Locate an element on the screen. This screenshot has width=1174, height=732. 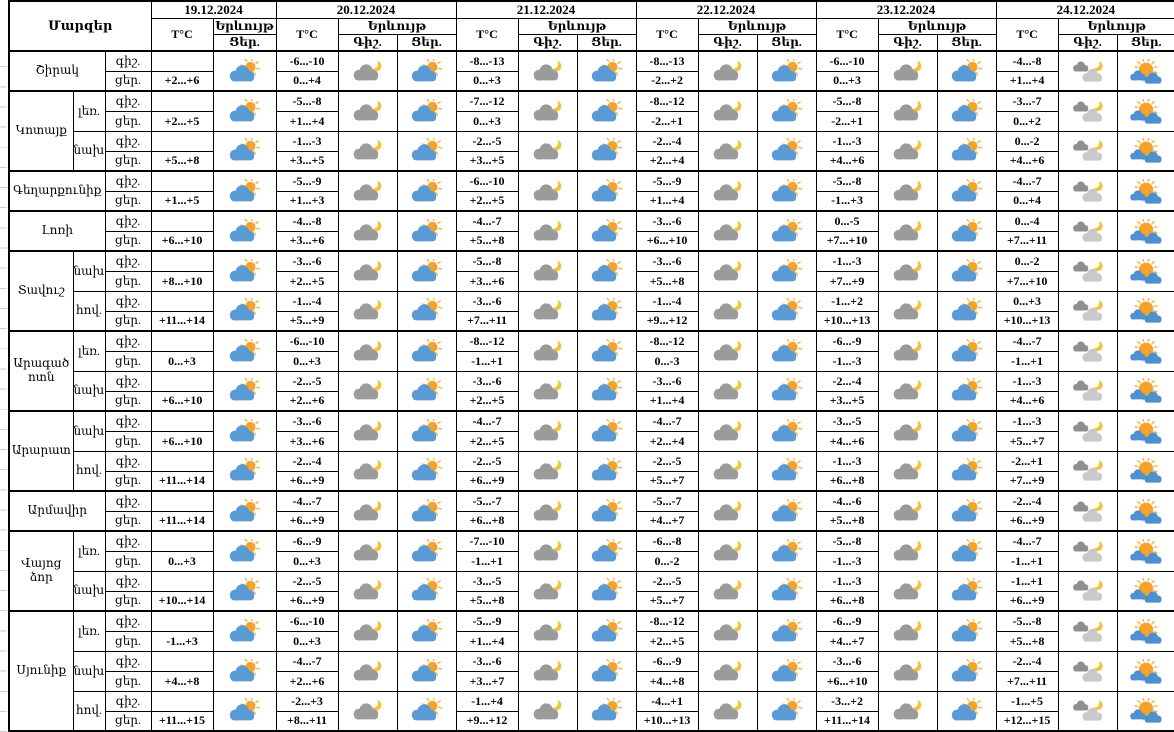
temp-cell-night: -5...-8 is located at coordinates (847, 101).